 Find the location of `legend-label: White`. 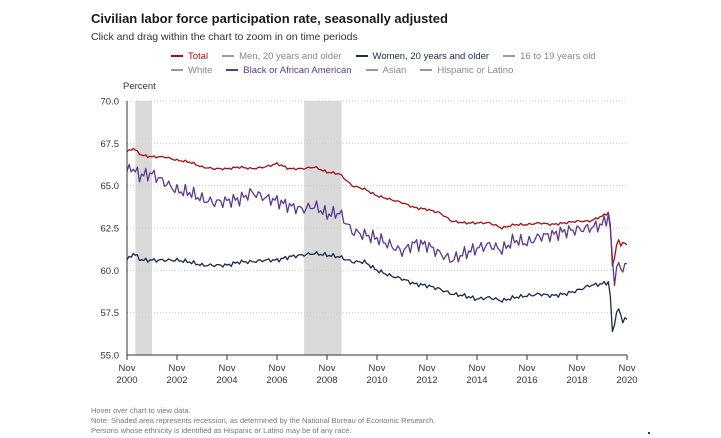

legend-label: White is located at coordinates (200, 70).